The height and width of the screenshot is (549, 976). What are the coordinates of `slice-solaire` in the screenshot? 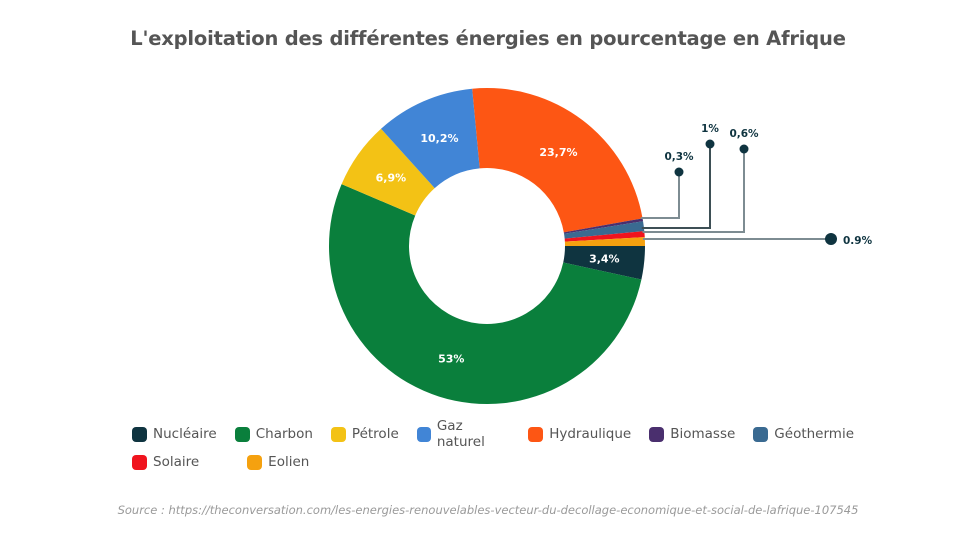 It's located at (604, 236).